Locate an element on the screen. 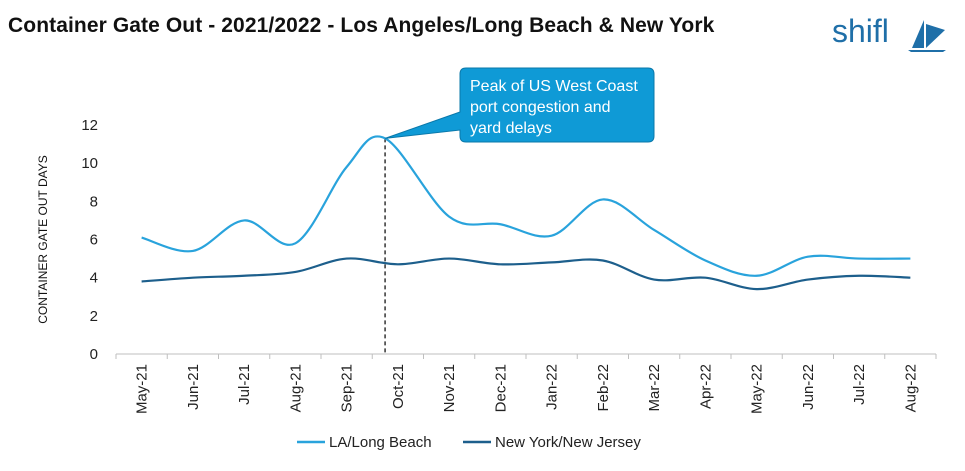  series-line-new-york-new-jersey is located at coordinates (526, 274).